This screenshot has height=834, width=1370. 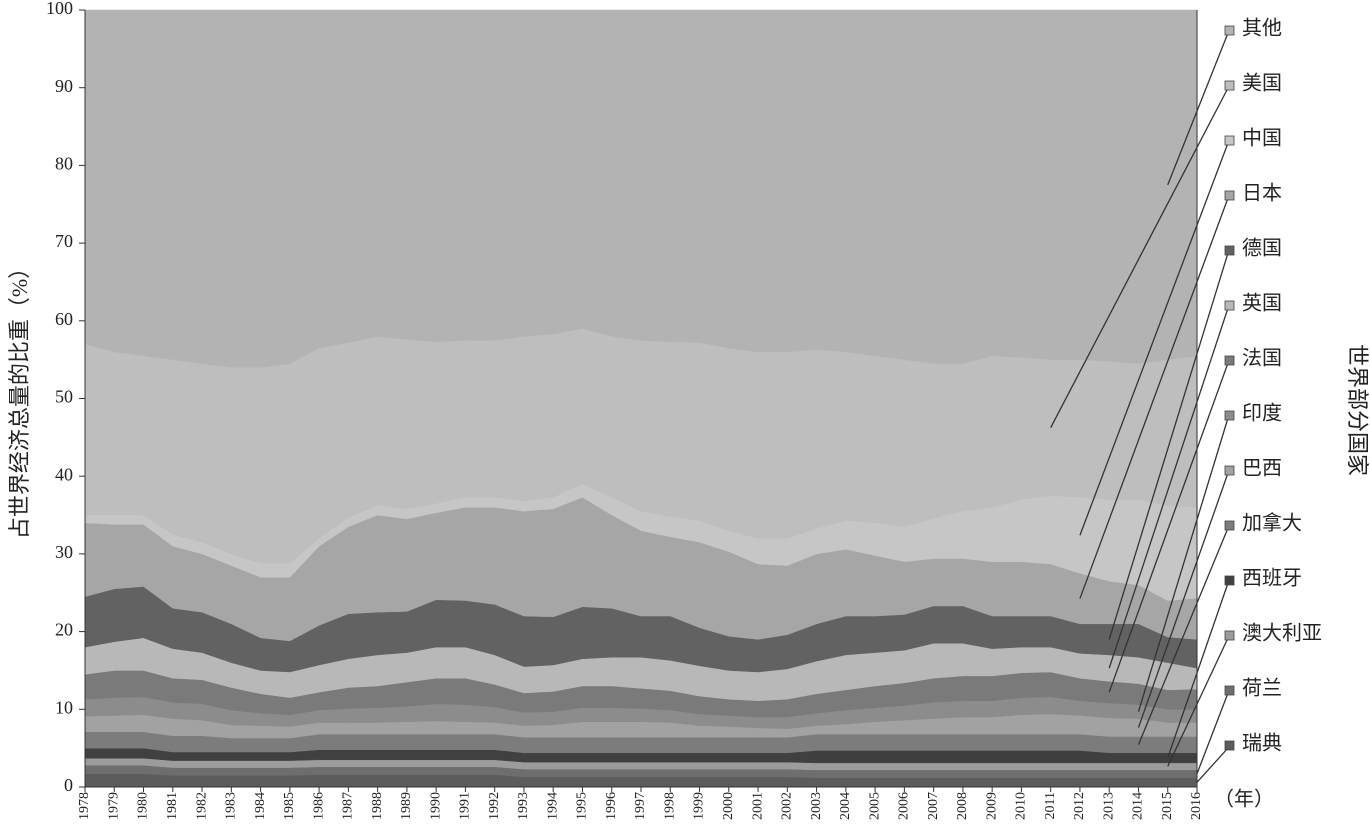 I want to click on x-tick-label: 2006, so click(x=904, y=806).